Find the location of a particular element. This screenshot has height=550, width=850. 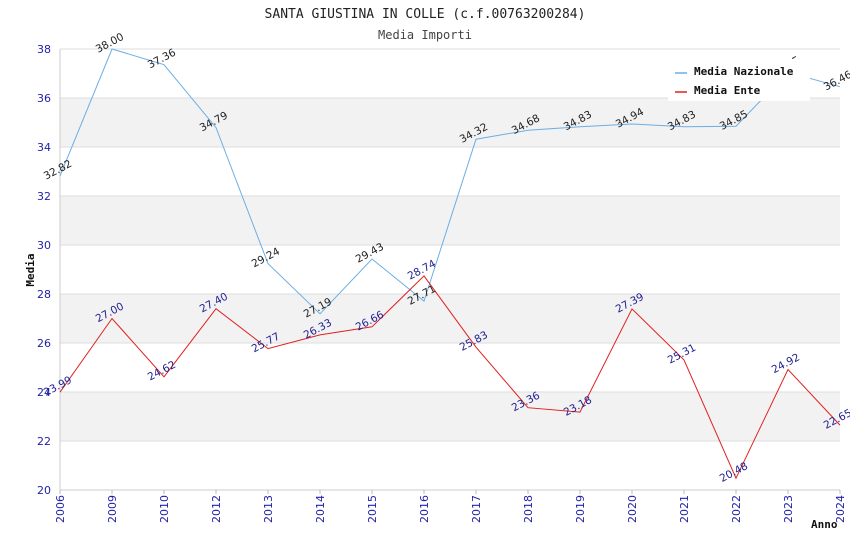

y-tick-label: 24 is located at coordinates (44, 392).